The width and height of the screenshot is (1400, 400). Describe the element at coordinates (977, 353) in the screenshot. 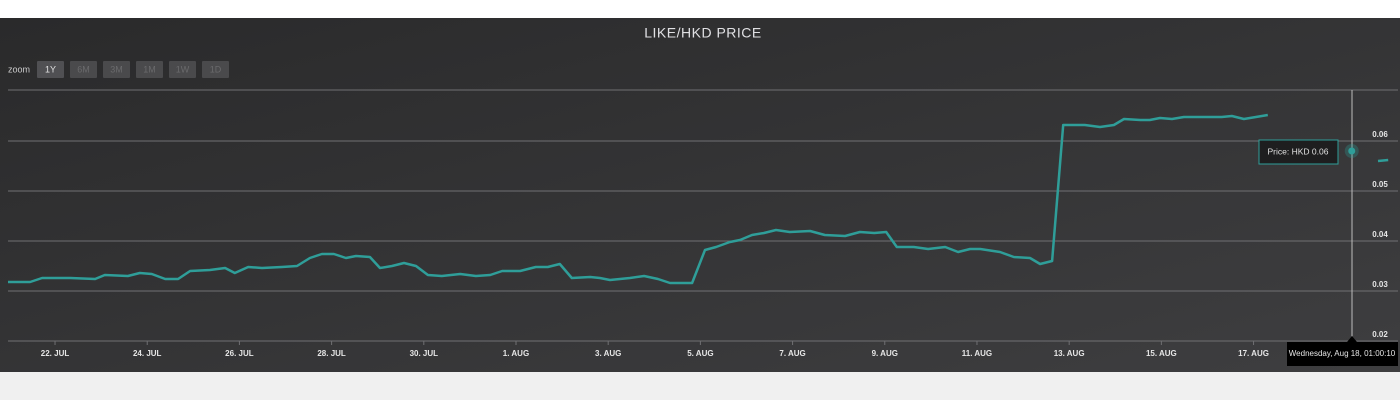

I see `x-tick-label: 11. AUG` at that location.